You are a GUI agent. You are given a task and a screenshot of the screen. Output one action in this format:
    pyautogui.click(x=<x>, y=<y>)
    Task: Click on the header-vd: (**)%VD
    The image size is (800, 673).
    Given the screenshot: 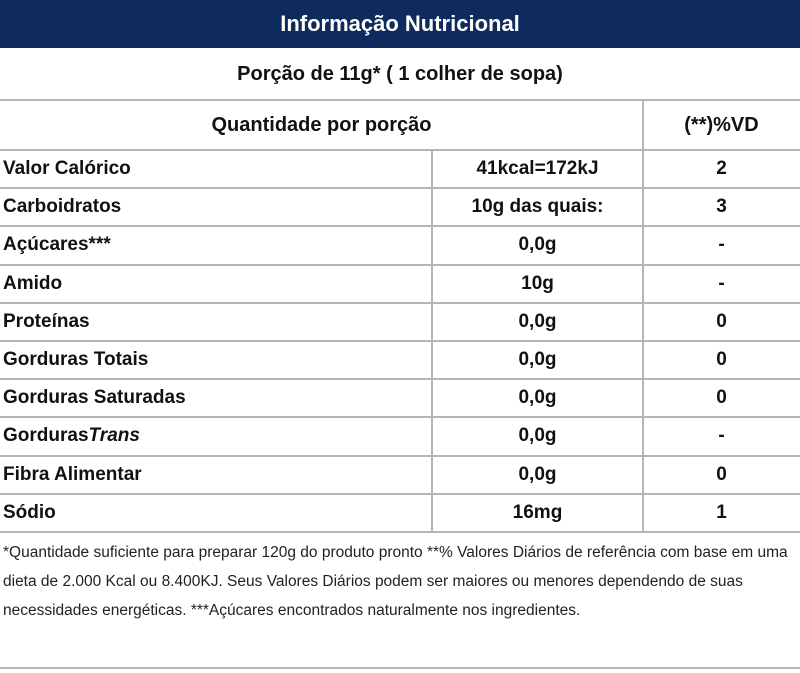 What is the action you would take?
    pyautogui.click(x=721, y=124)
    